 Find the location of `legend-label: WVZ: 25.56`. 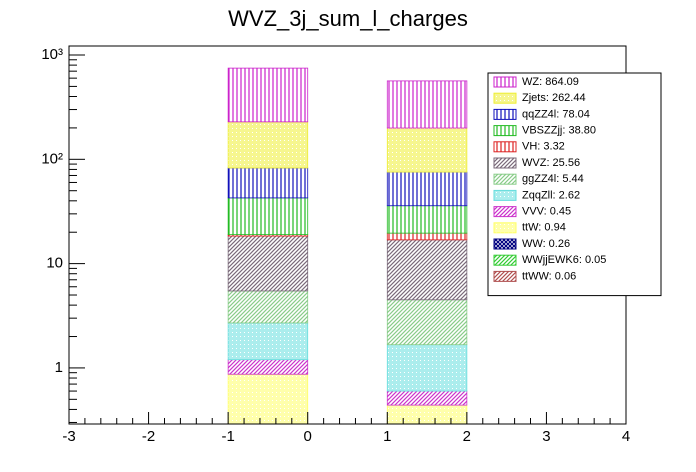

legend-label: WVZ: 25.56 is located at coordinates (551, 163).